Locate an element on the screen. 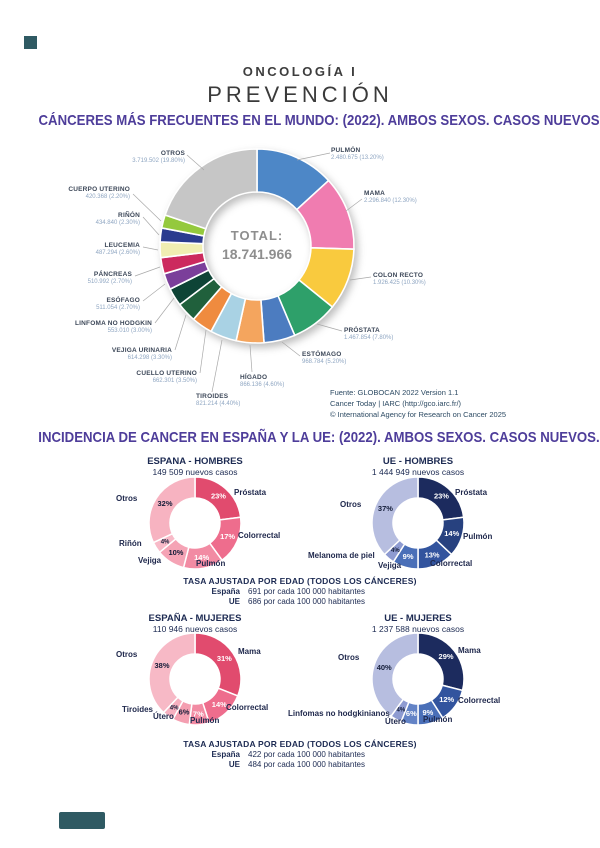 The width and height of the screenshot is (600, 848). total-value: 18.741.966 is located at coordinates (257, 254).